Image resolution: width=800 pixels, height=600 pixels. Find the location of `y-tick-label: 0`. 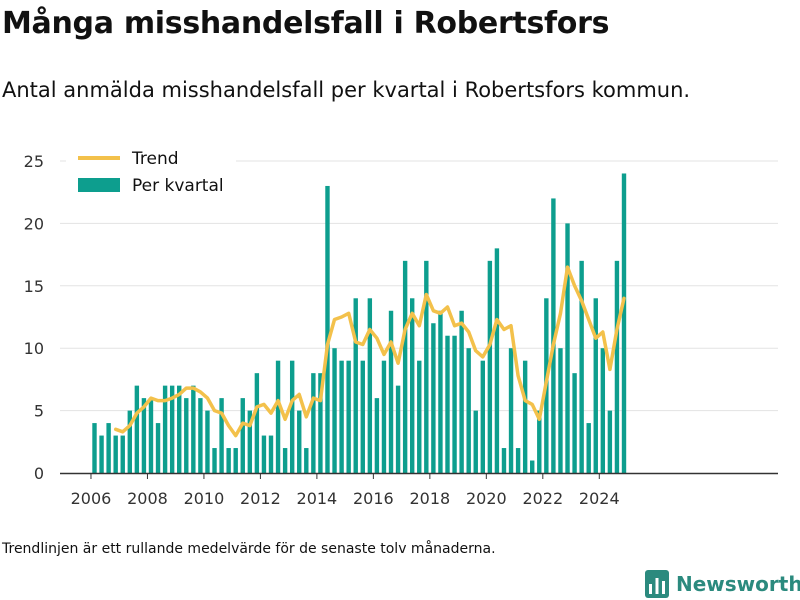

y-tick-label: 0 is located at coordinates (39, 473).